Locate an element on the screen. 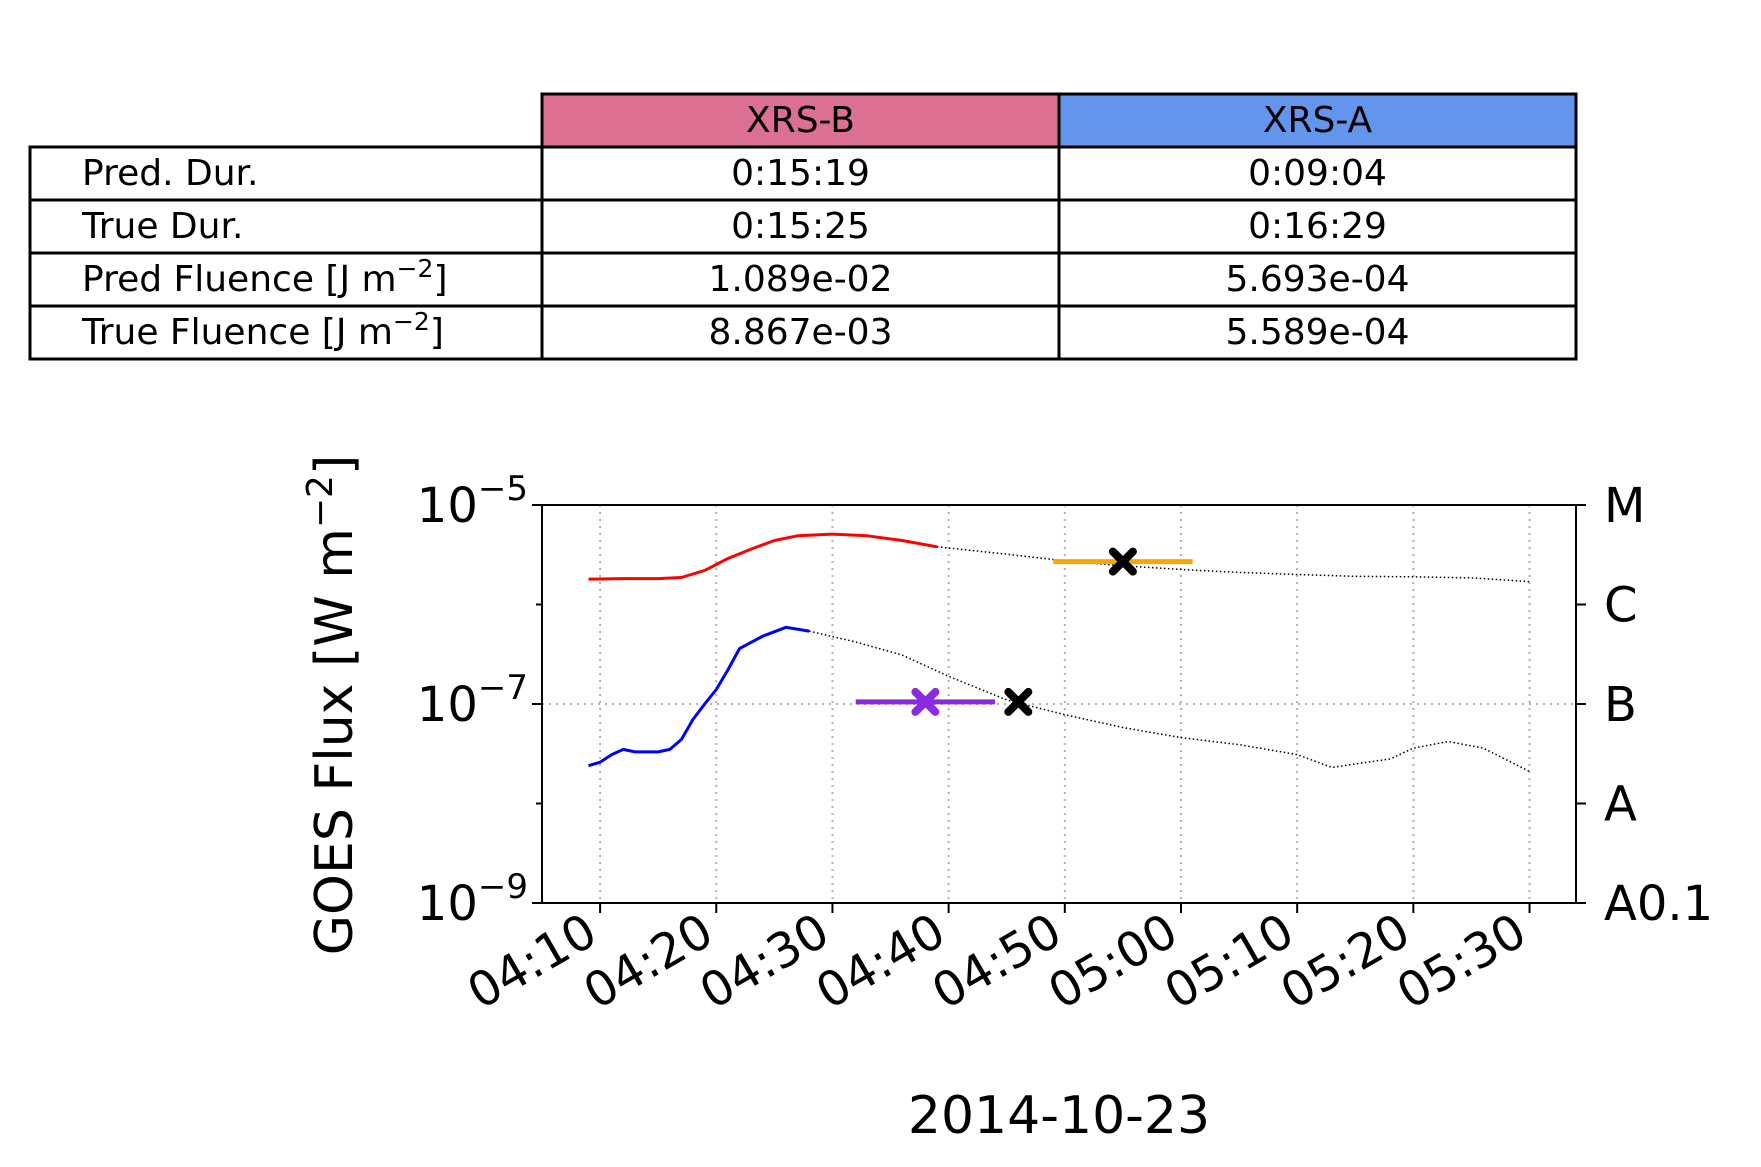 This screenshot has height=1167, width=1761. marker-xrs-b-true is located at coordinates (1122, 561).